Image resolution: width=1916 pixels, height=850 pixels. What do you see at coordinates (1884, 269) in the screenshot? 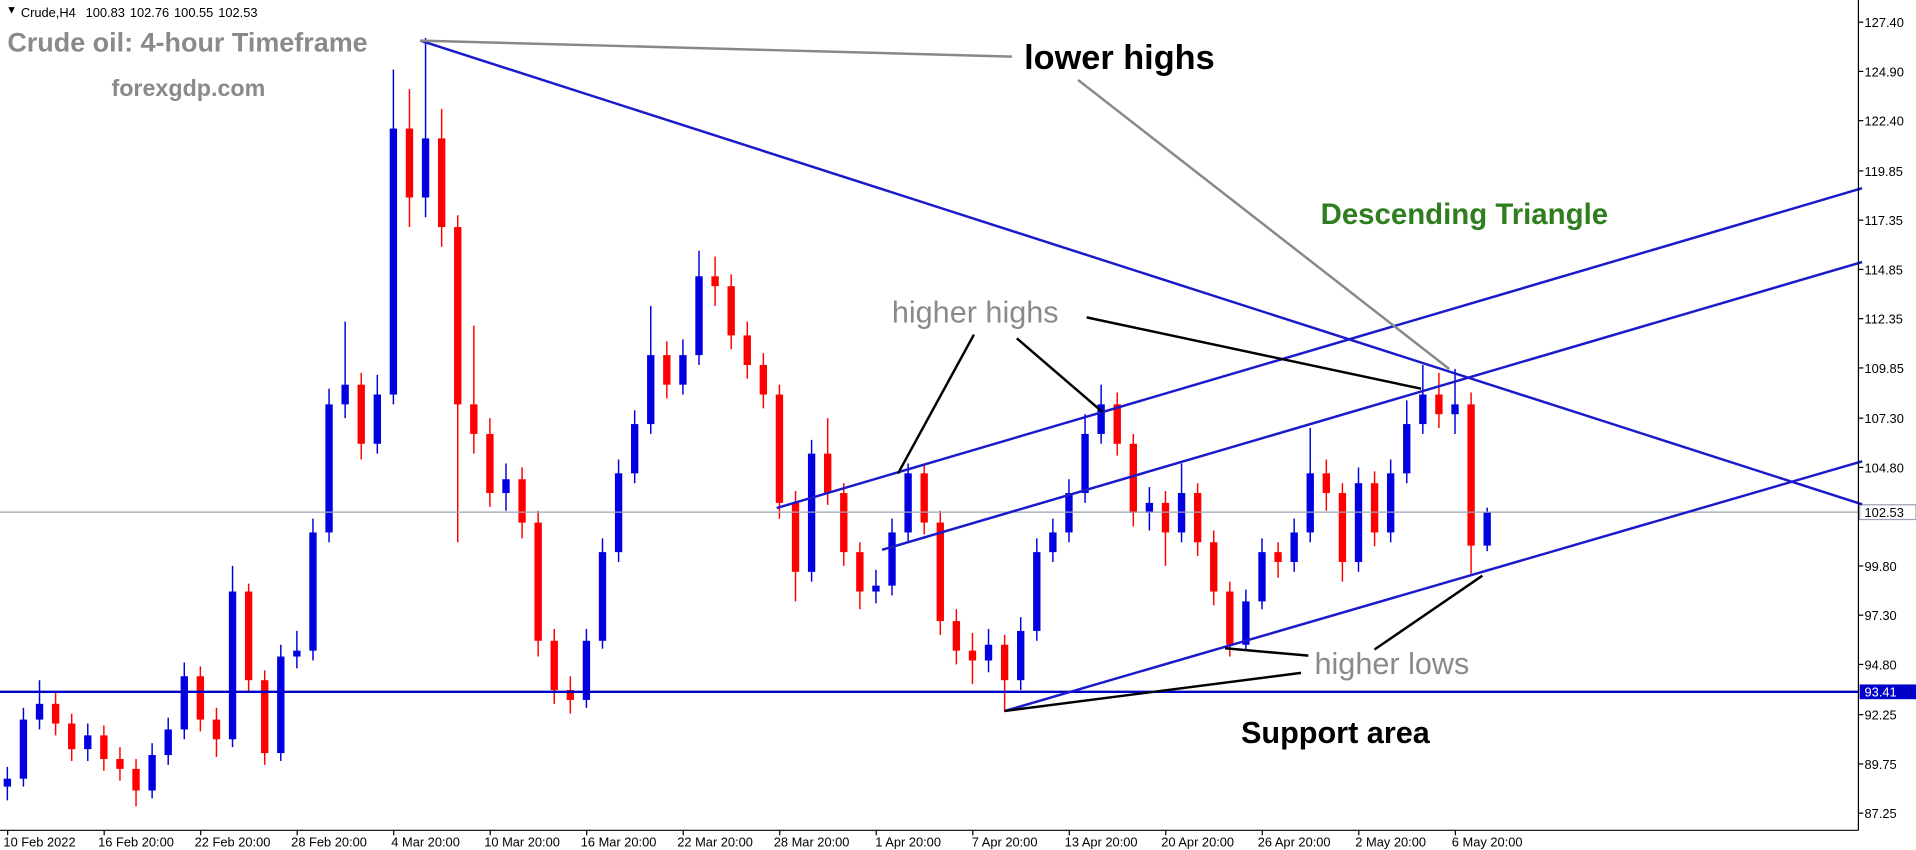
I see `y-tick-label: 114.85` at bounding box center [1884, 269].